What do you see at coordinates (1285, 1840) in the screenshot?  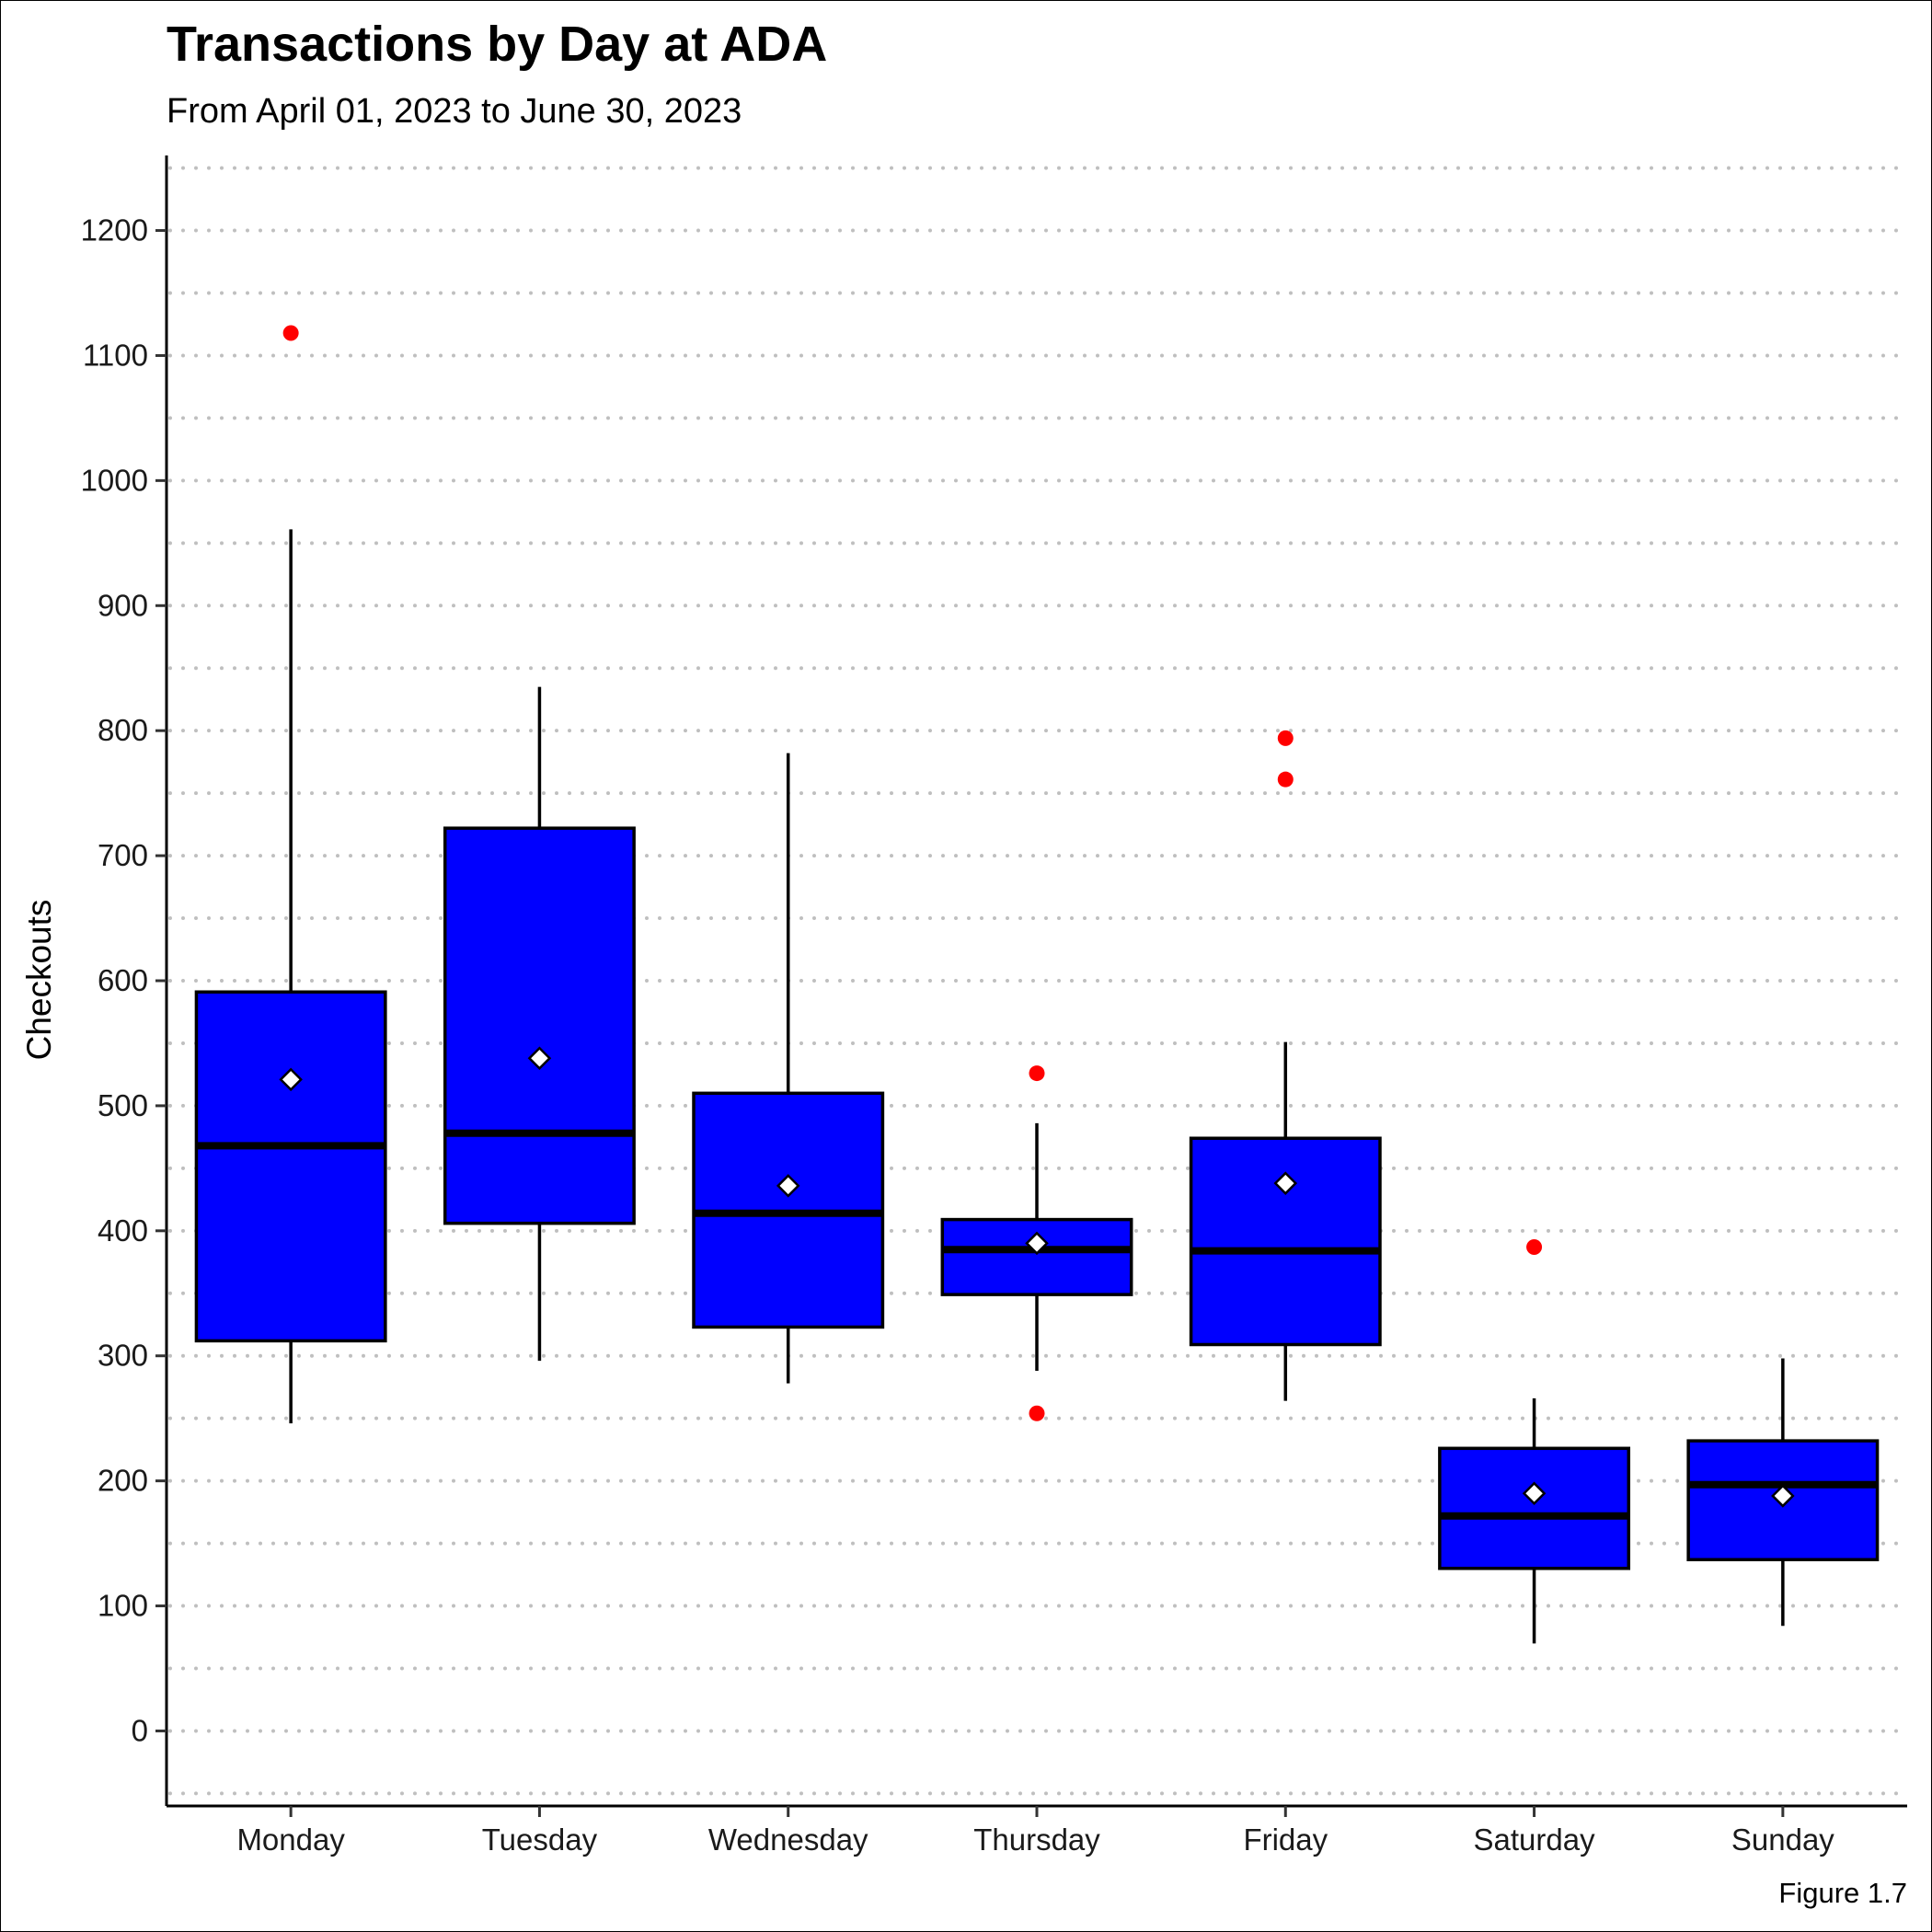 I see `x-tick-label: Friday` at bounding box center [1285, 1840].